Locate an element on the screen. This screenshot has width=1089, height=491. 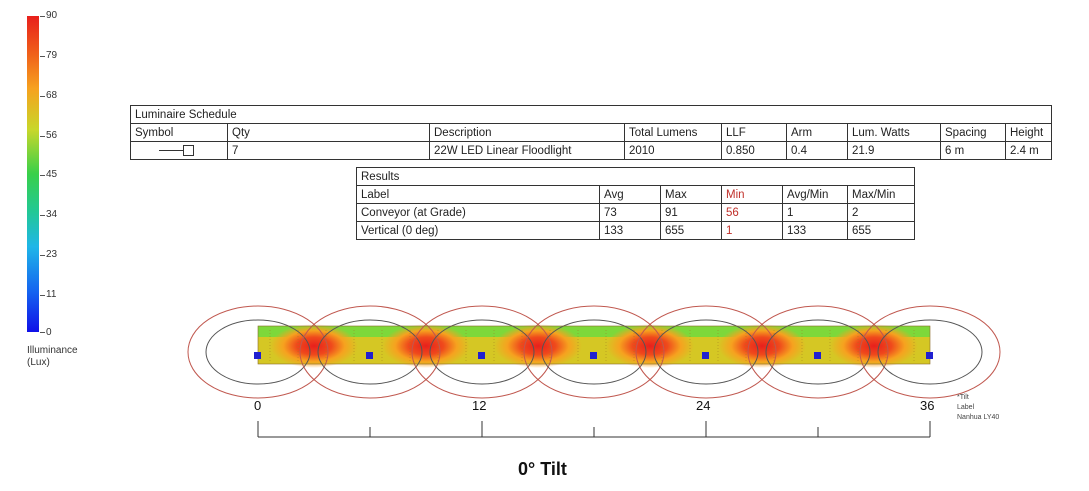
illuminance-hotspots is located at coordinates (594, 346).